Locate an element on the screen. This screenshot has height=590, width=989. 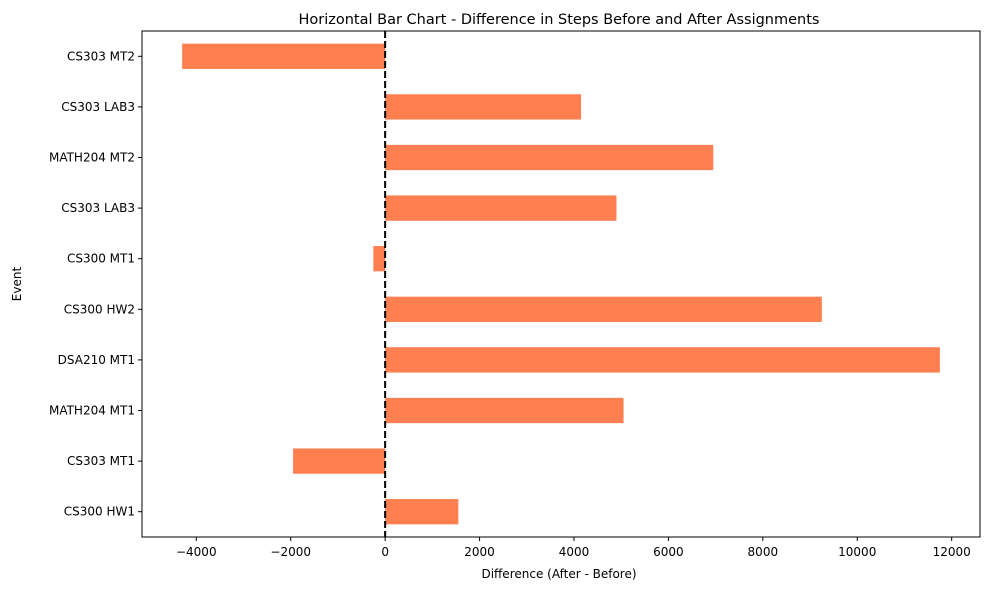
y-tick-label: MATH204 MT2 is located at coordinates (92, 158).